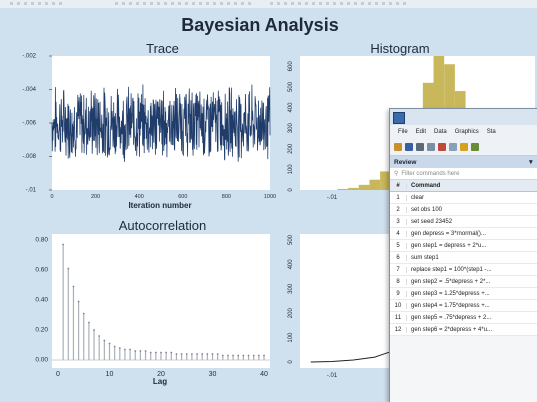 The width and height of the screenshot is (537, 402). Describe the element at coordinates (405, 162) in the screenshot. I see `review-label: Review` at that location.